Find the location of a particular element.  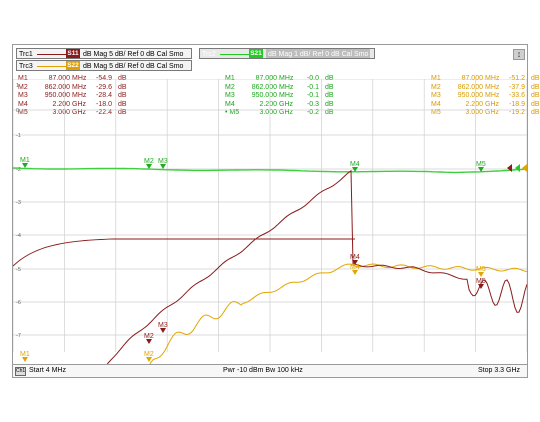

trace-settings: dB Mag 1 dB/ Ref 0 dB Cal Smo is located at coordinates (318, 53).